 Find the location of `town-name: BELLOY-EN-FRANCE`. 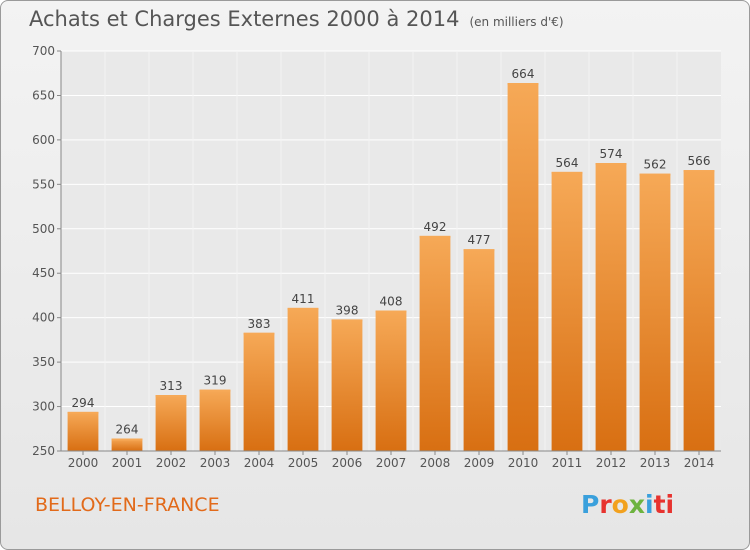

town-name: BELLOY-EN-FRANCE is located at coordinates (127, 505).